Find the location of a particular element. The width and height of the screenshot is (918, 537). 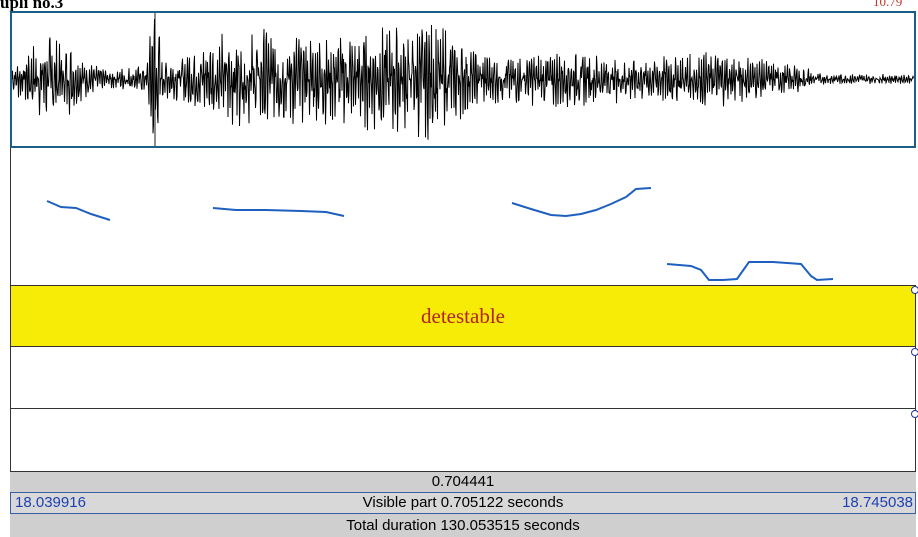

visible-end-time: 18.745038 is located at coordinates (877, 502).